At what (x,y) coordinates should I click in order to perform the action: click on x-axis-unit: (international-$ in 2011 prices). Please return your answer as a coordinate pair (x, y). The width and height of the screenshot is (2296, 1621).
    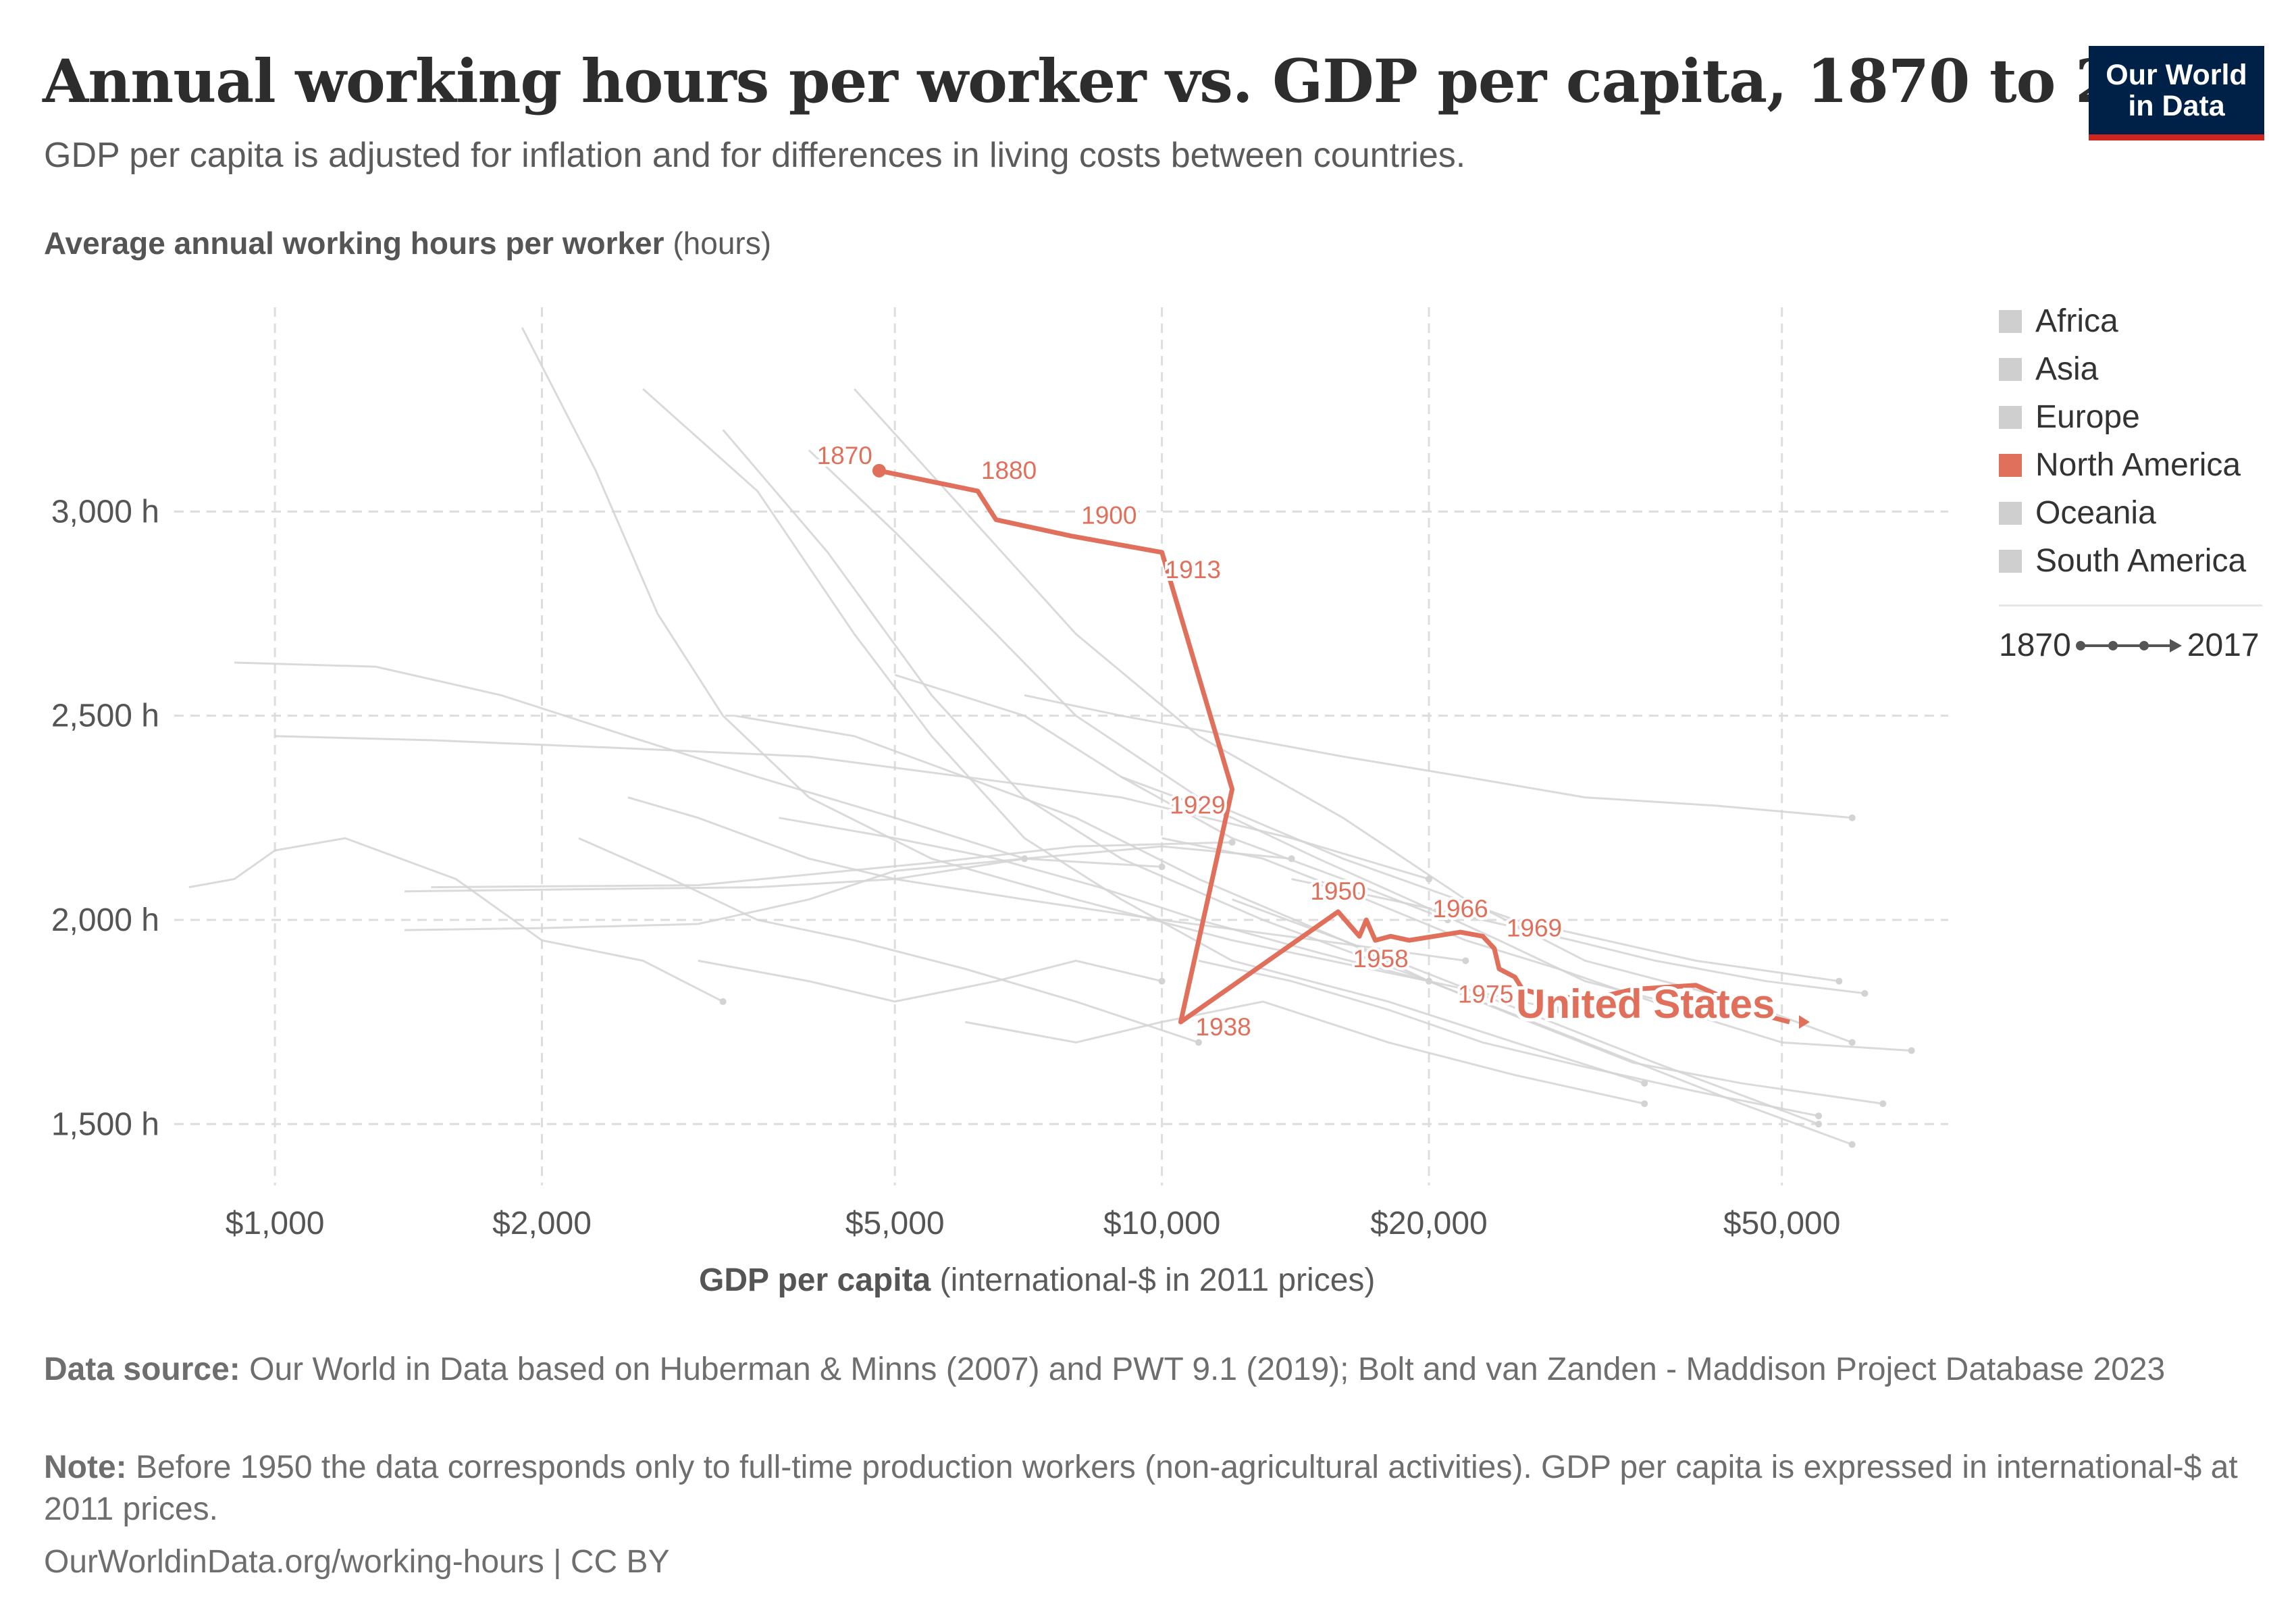
    Looking at the image, I should click on (1157, 1280).